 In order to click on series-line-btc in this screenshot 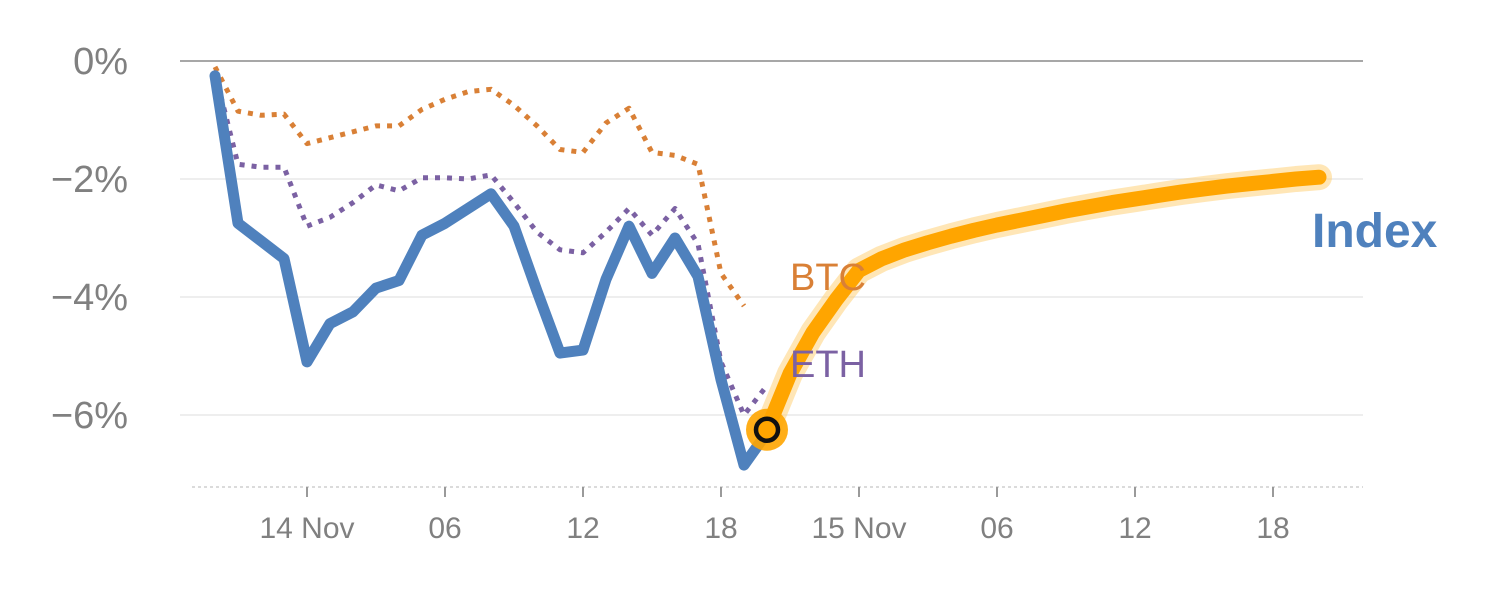, I will do `click(479, 186)`.